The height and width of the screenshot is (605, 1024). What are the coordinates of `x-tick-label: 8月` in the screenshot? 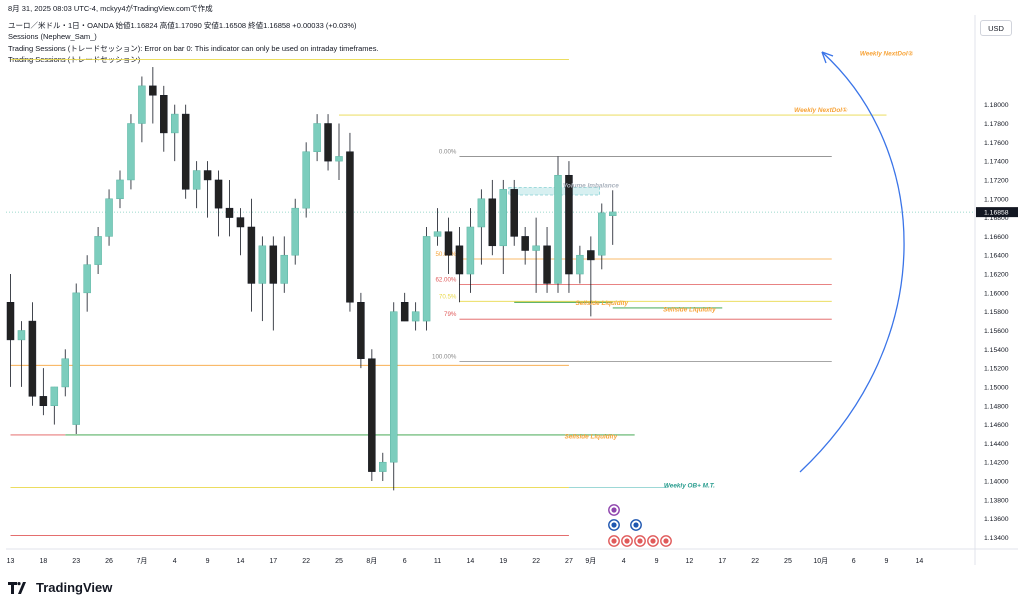 It's located at (371, 561).